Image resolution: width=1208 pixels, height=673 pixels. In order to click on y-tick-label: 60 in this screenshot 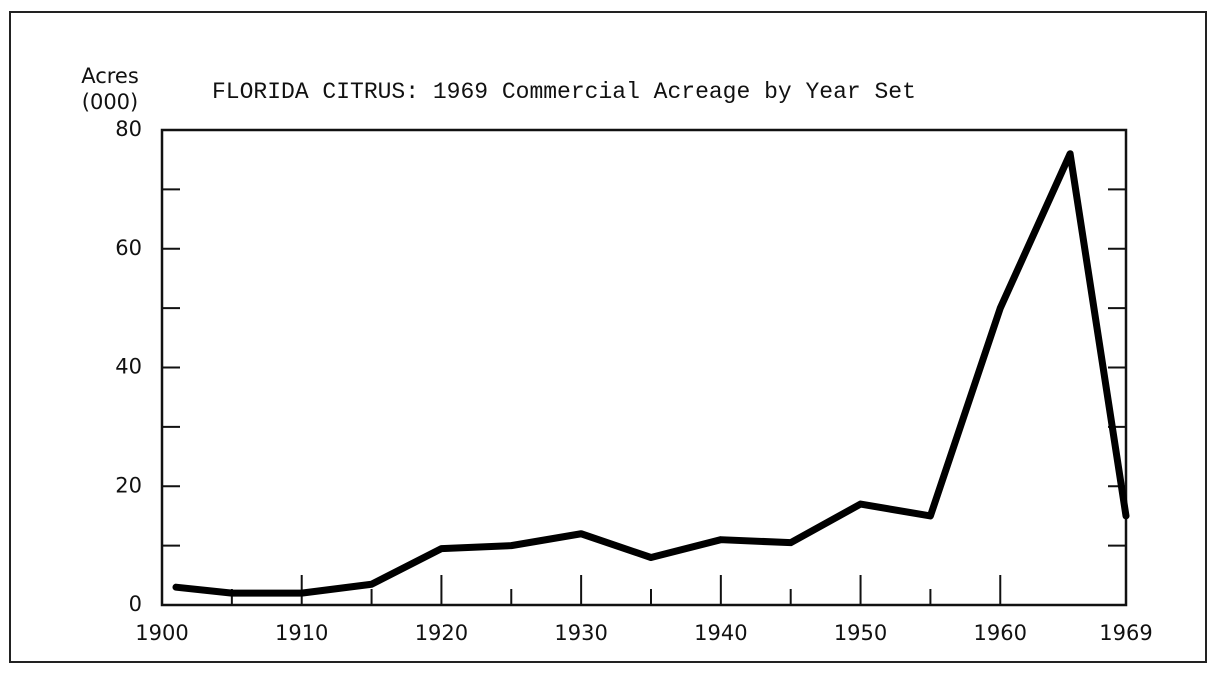, I will do `click(128, 248)`.